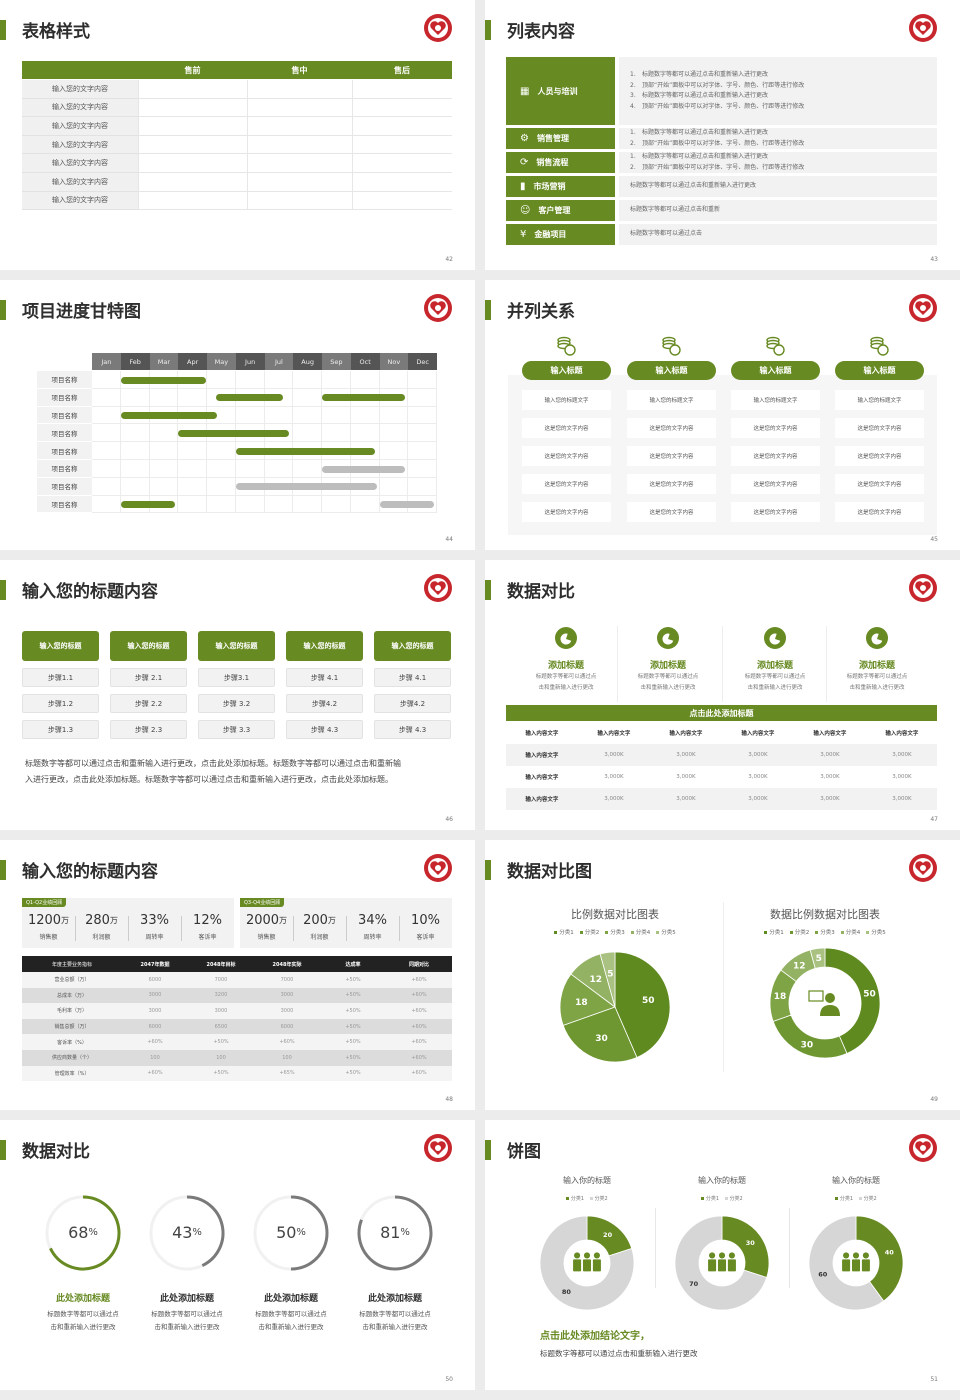 The image size is (960, 1400). Describe the element at coordinates (560, 162) in the screenshot. I see `list-category: ⟳ 销售流程` at that location.